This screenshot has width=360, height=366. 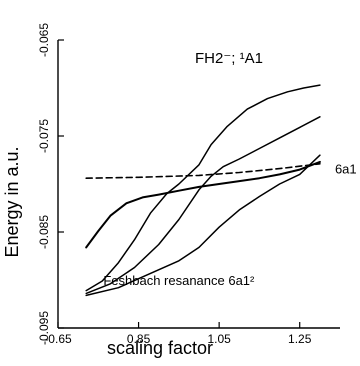 I want to click on y-tick-label: -0.075, so click(x=44, y=136).